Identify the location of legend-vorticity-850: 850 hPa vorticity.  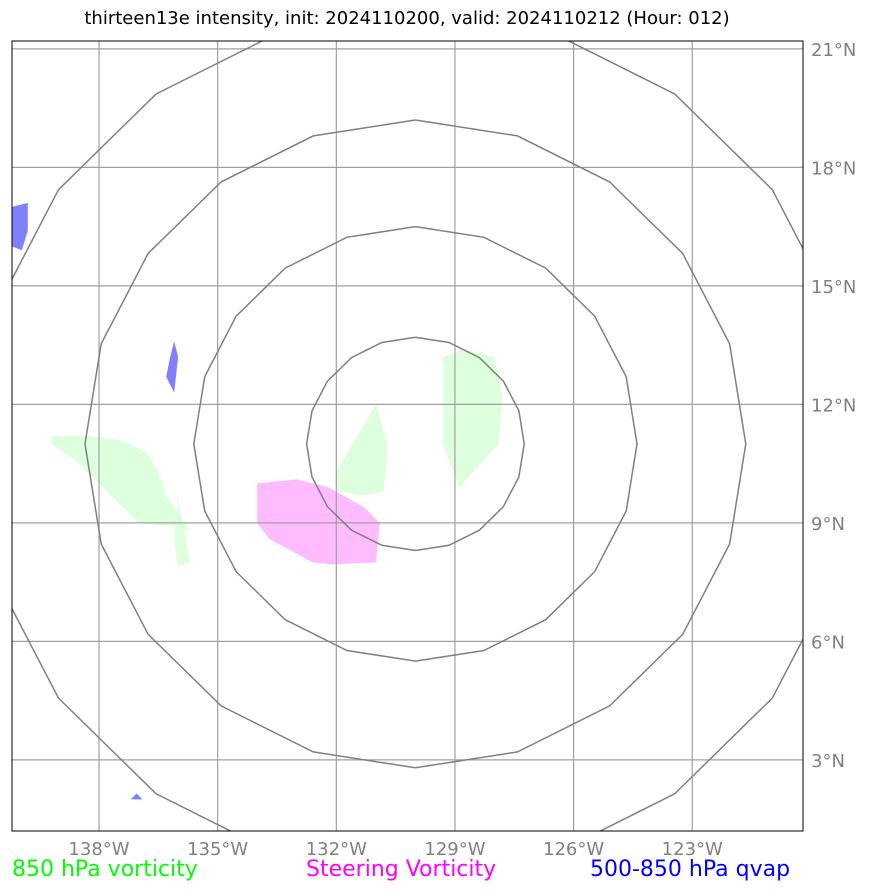
(105, 869).